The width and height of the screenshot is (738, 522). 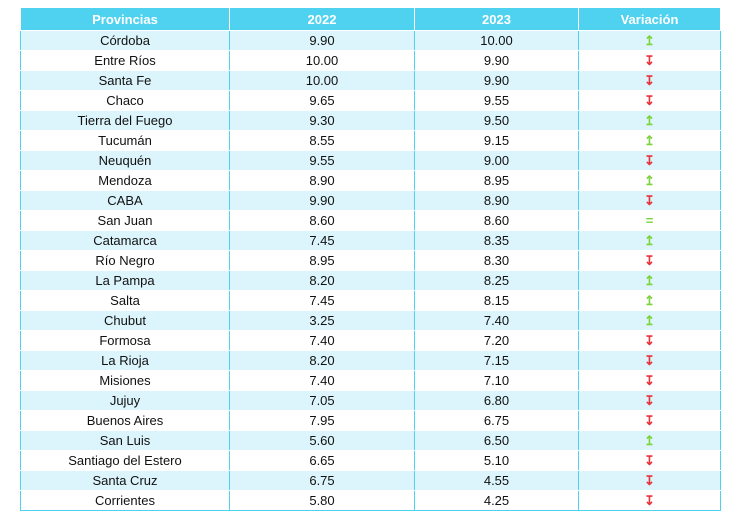 I want to click on column-header-provincias: Provincias, so click(x=125, y=19).